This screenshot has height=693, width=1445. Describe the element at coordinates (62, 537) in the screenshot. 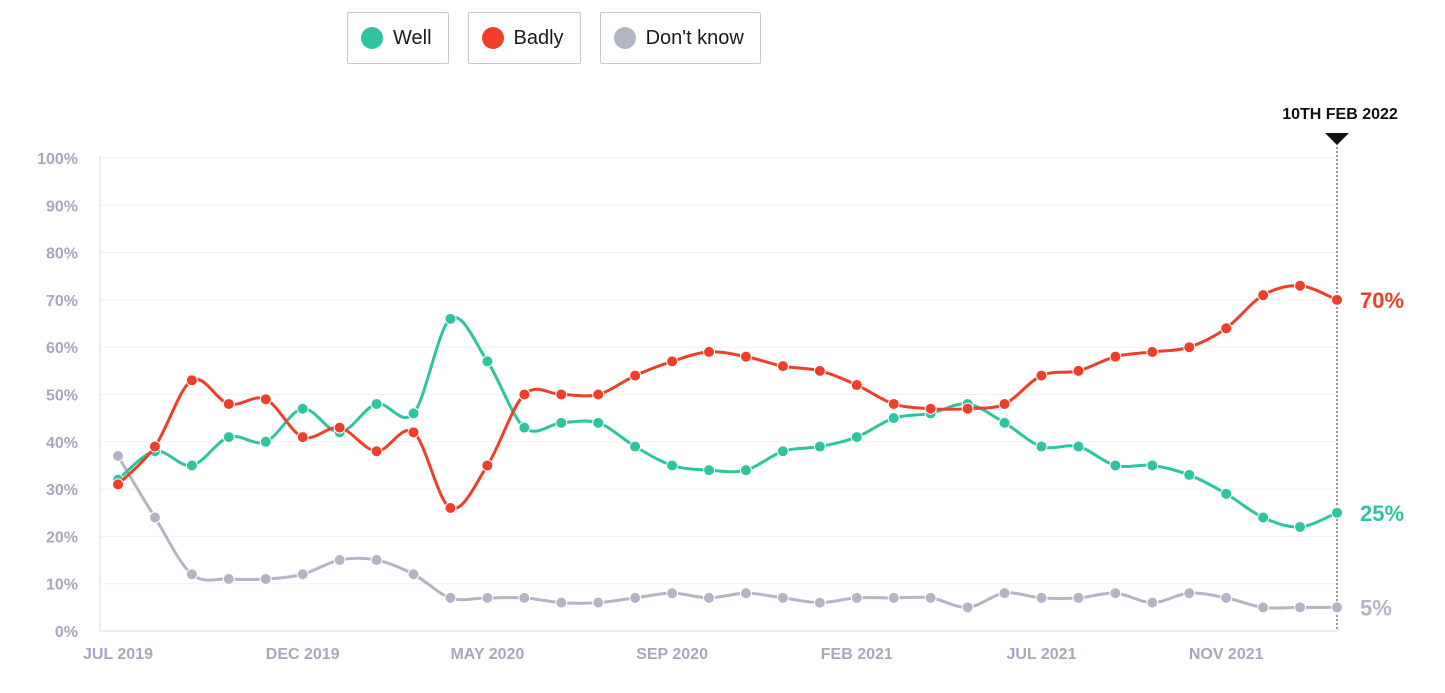

I see `y-tick-label: 20%` at that location.